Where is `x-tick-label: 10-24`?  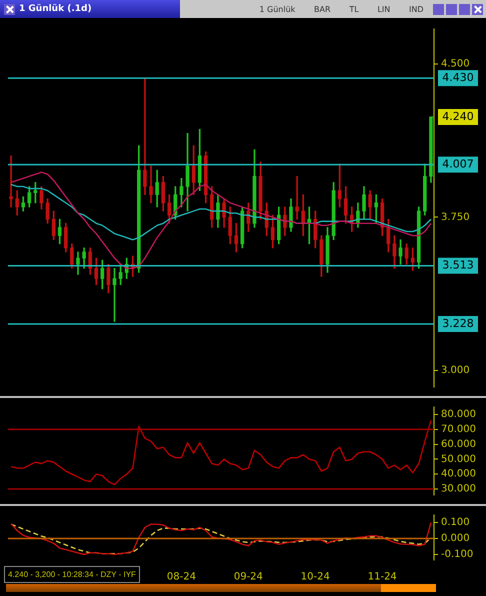
x-tick-label: 10-24 is located at coordinates (315, 577).